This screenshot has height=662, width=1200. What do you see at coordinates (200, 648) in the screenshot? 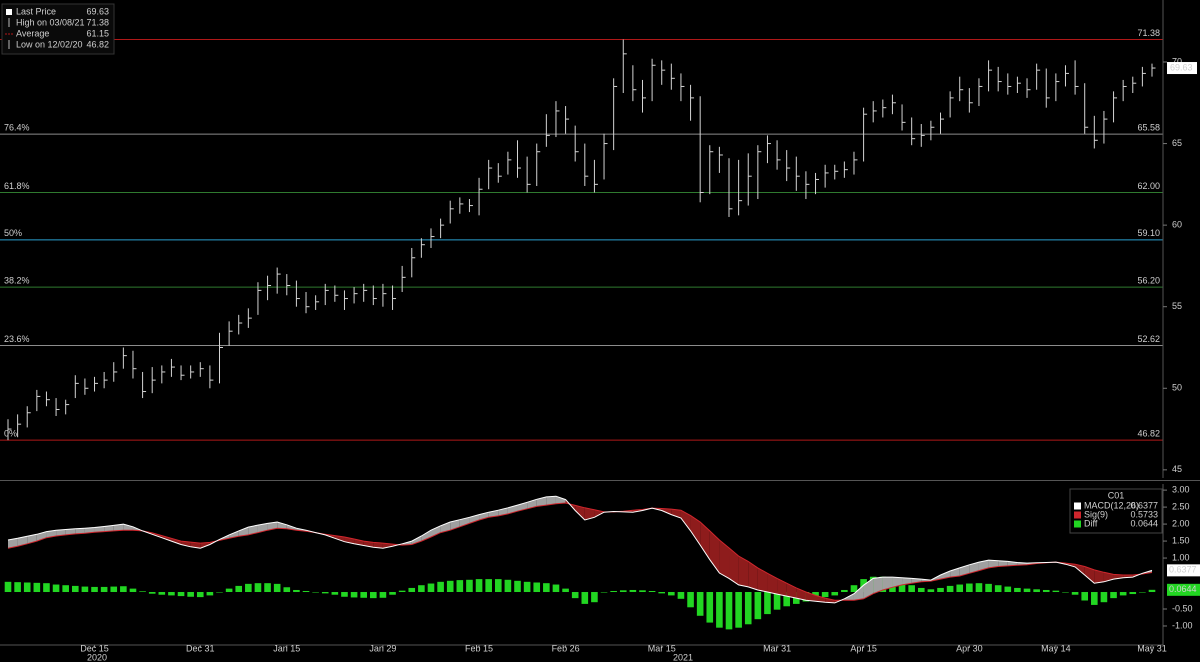
I see `x-tick-label: Dec 31` at bounding box center [200, 648].